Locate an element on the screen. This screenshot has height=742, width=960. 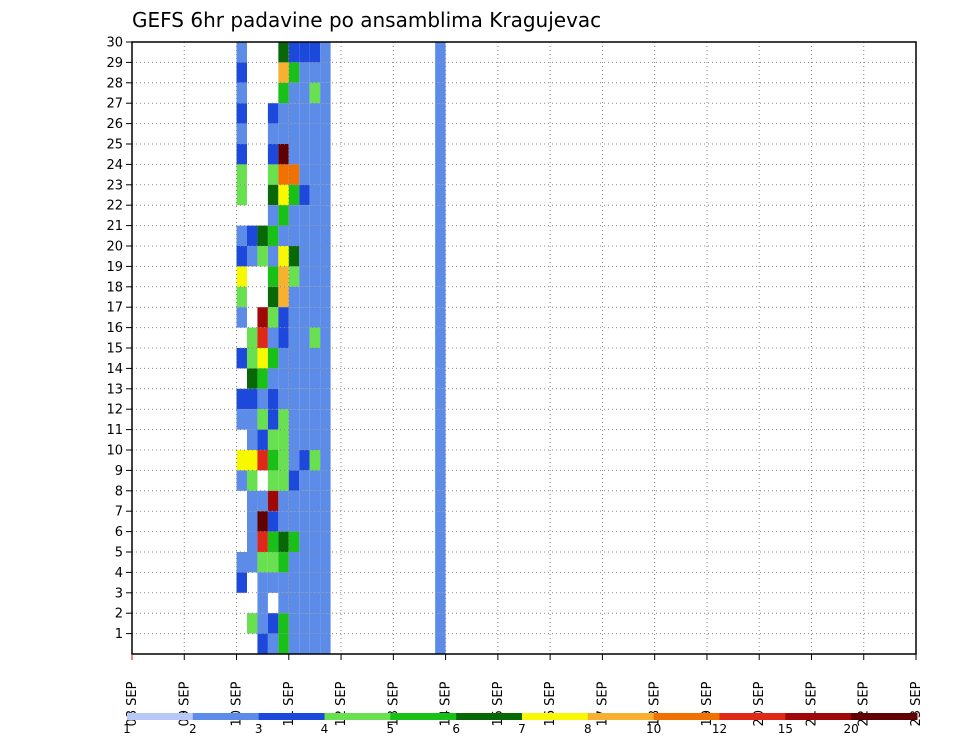
y-tick-label: 14 is located at coordinates (114, 369).